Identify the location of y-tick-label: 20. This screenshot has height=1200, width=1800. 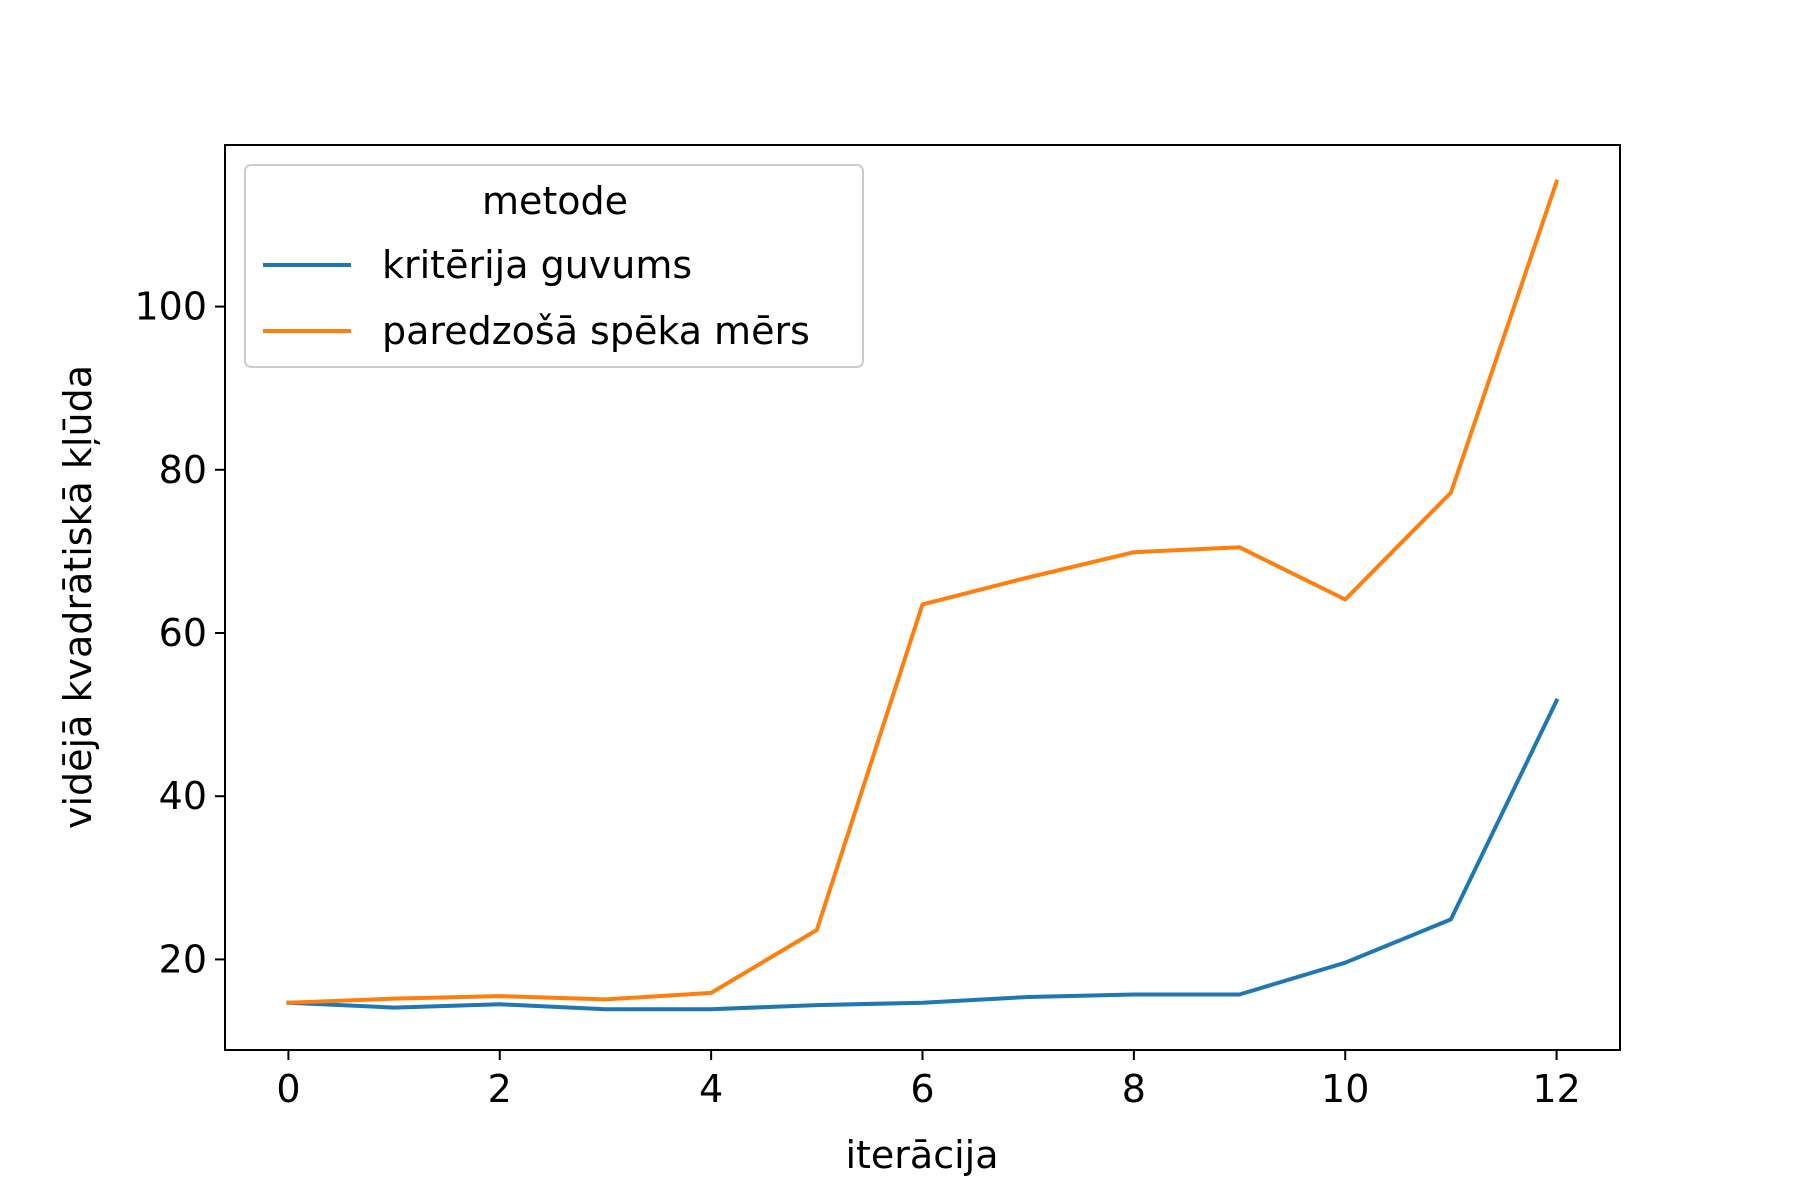
(183, 959).